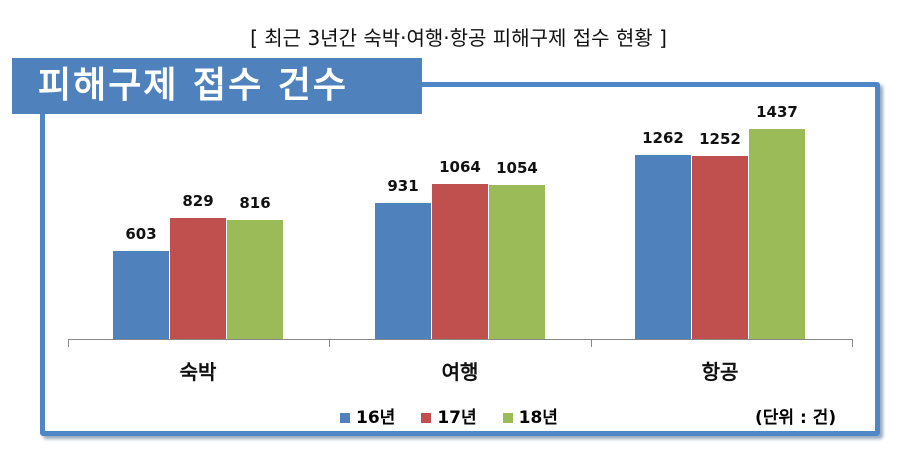  What do you see at coordinates (777, 112) in the screenshot?
I see `value-label: 1437` at bounding box center [777, 112].